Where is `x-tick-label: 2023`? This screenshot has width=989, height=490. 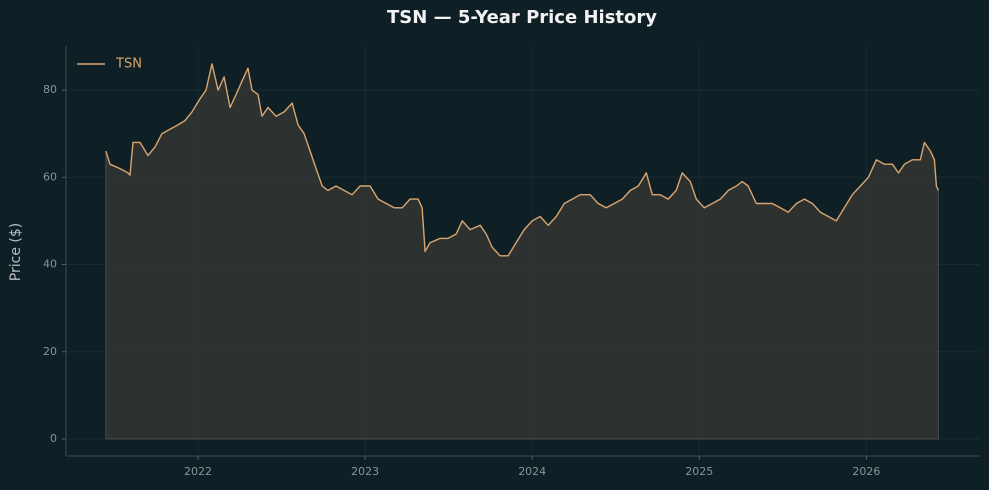 x-tick-label: 2023 is located at coordinates (365, 471).